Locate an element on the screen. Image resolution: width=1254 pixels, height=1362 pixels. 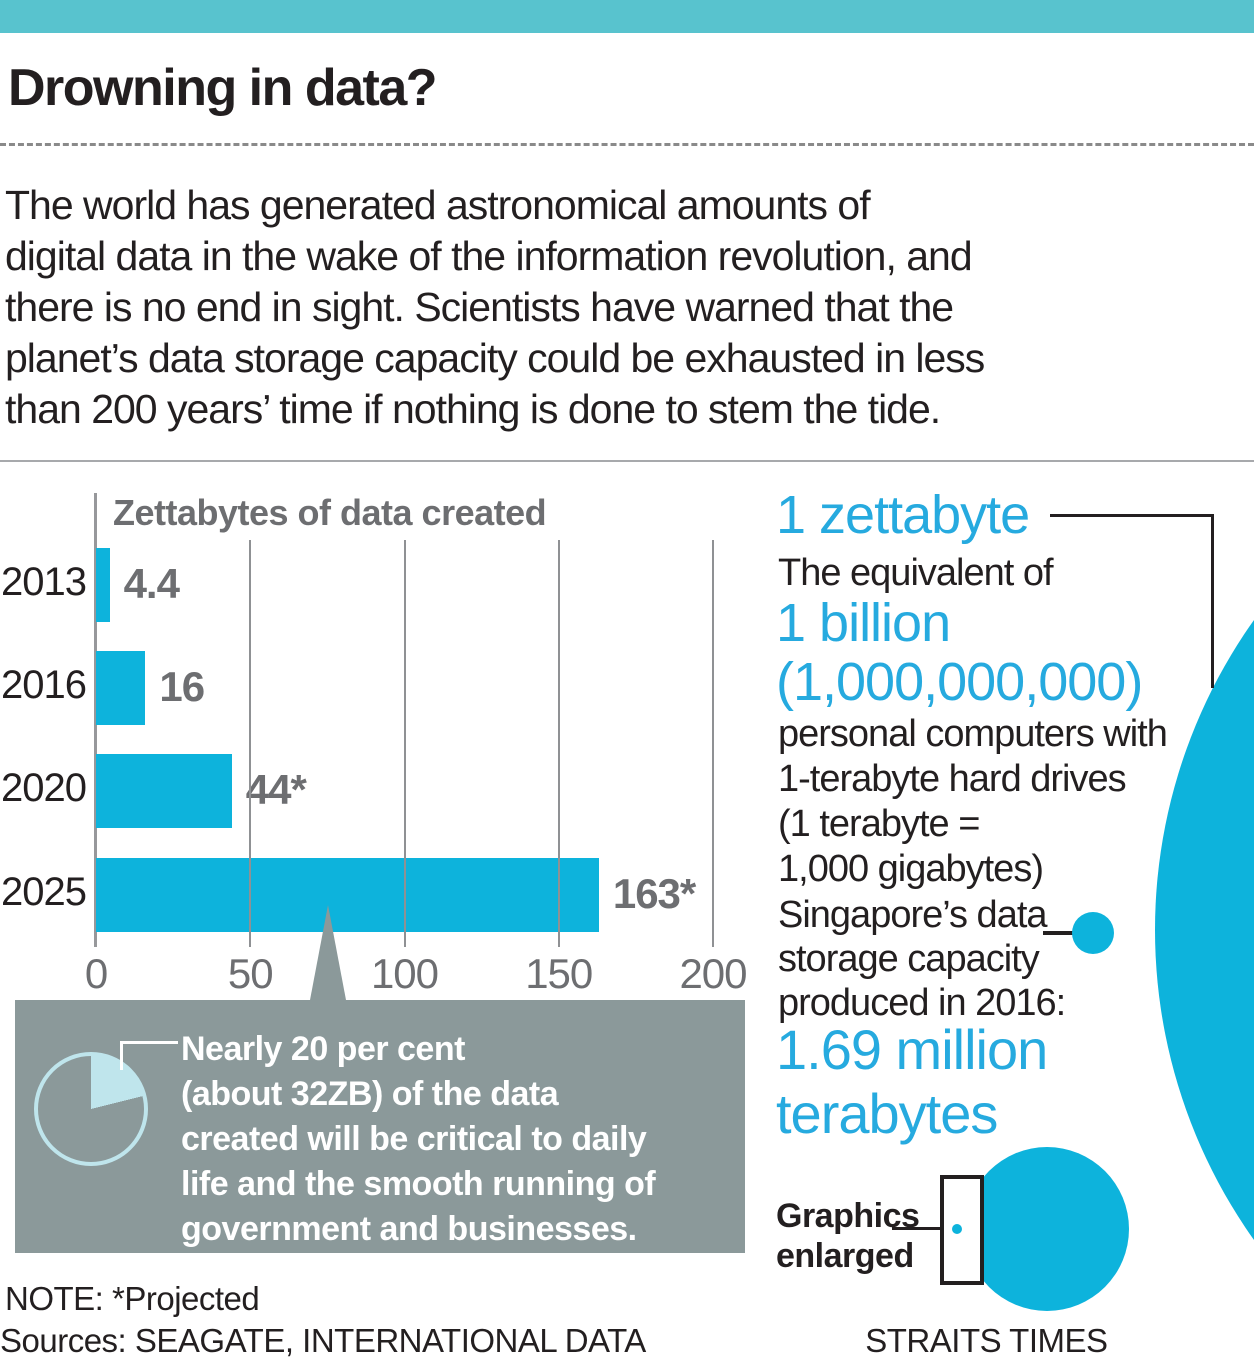
chart-title: Zettabytes of data created is located at coordinates (330, 512).